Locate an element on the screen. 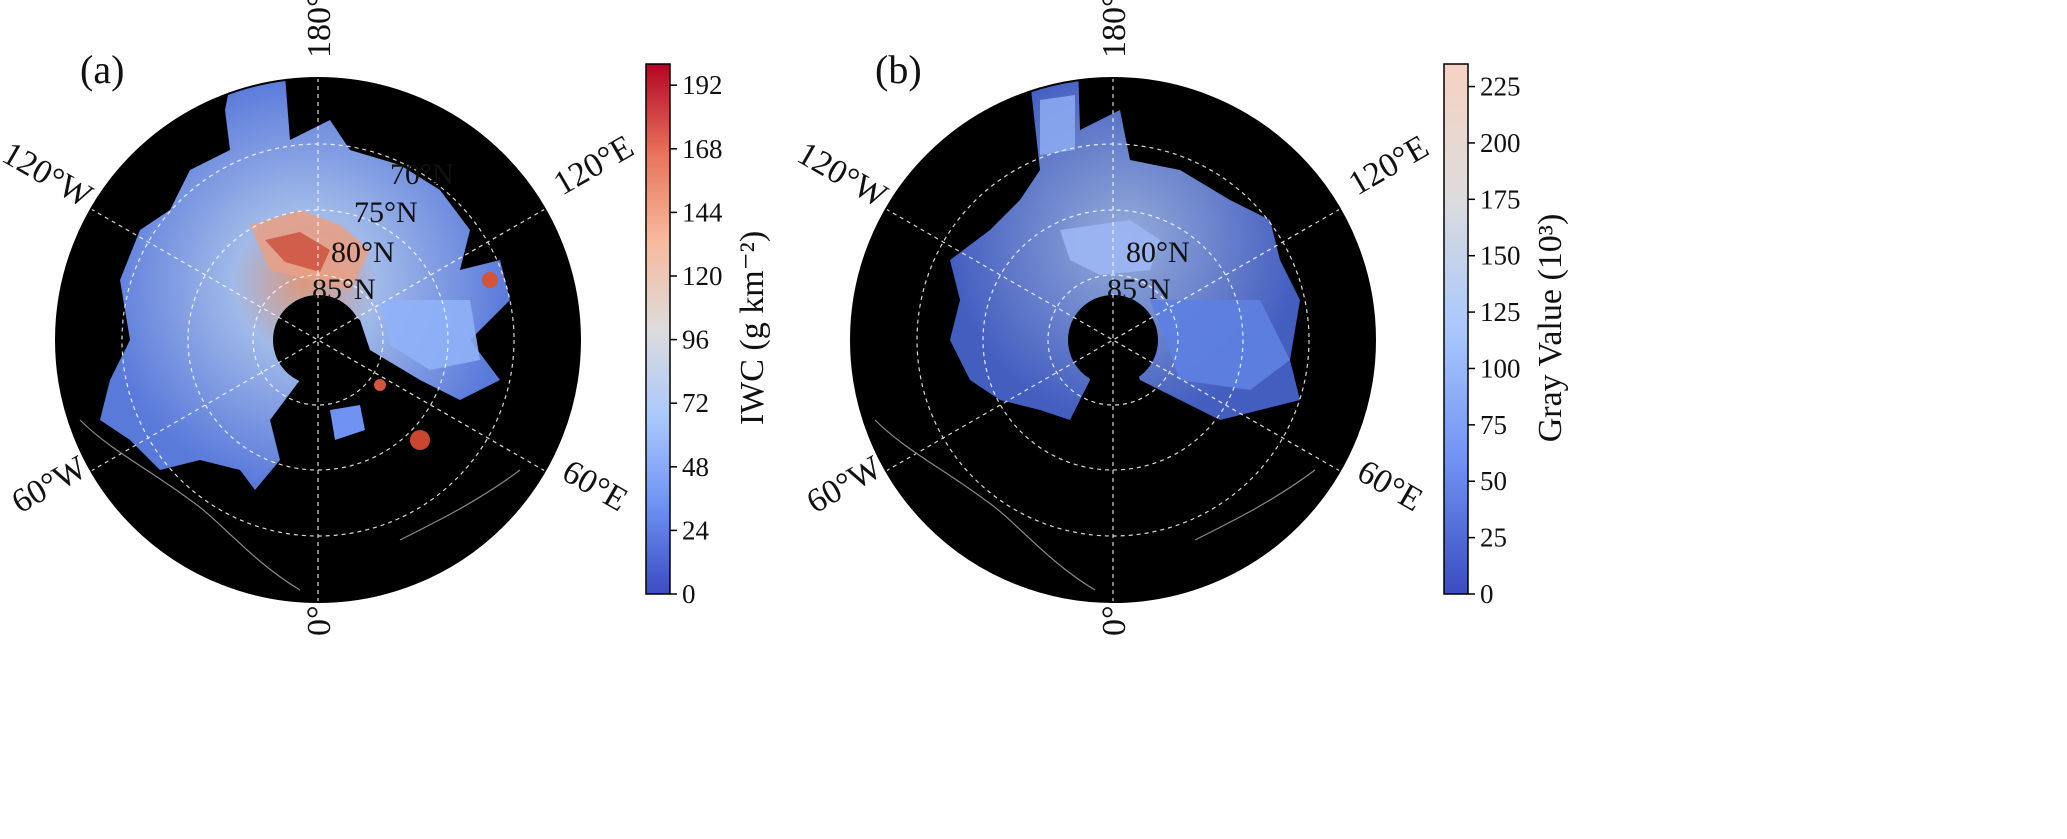  lon-label-a-bottom: 0° is located at coordinates (319, 620).